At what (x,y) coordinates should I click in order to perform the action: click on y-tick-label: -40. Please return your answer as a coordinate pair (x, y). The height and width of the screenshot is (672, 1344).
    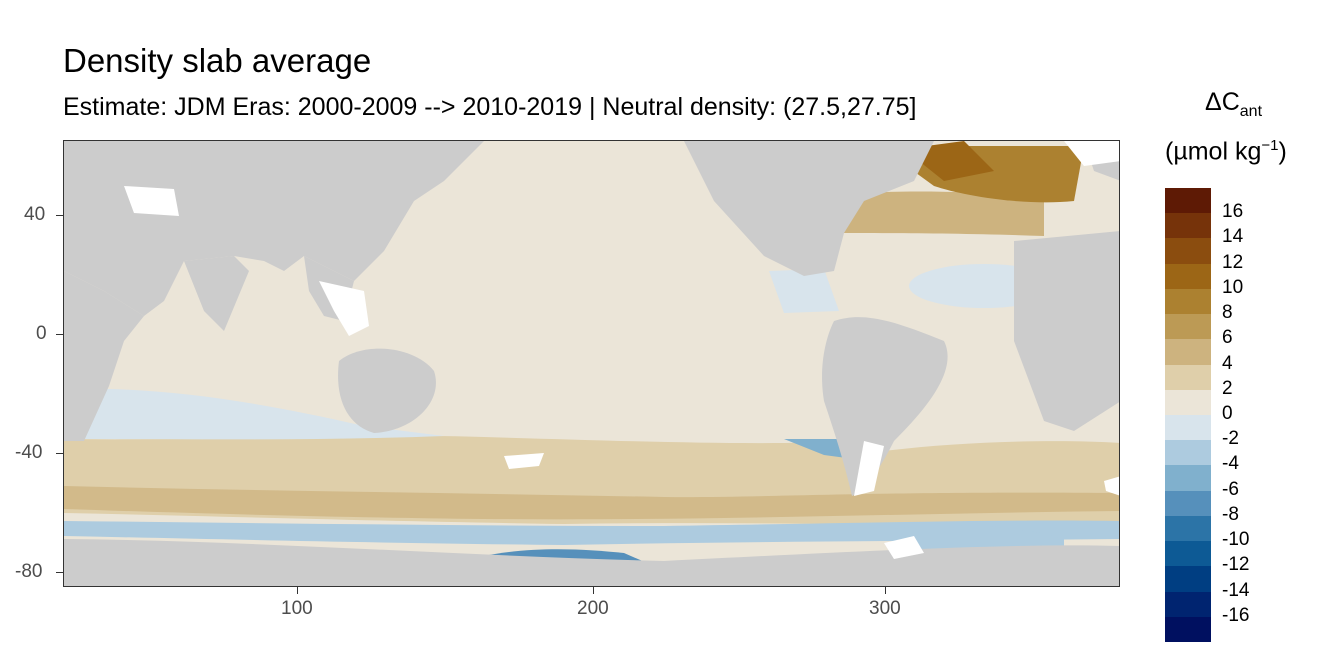
    Looking at the image, I should click on (29, 452).